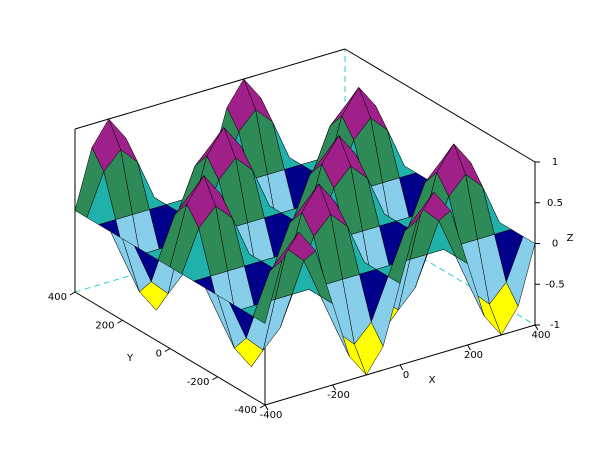 This screenshot has width=610, height=460. What do you see at coordinates (406, 375) in the screenshot?
I see `x-tick-label: 0` at bounding box center [406, 375].